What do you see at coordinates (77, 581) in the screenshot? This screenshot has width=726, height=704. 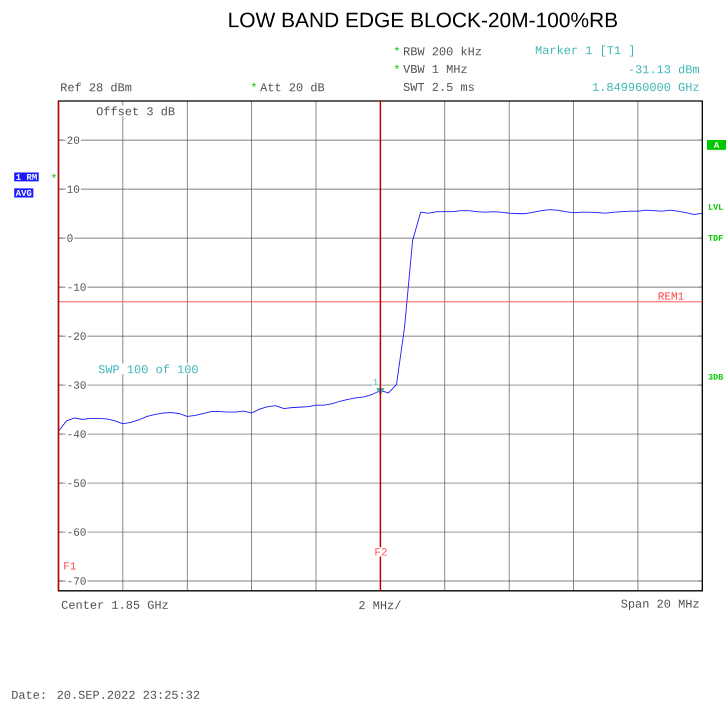 I see `y-tick-label: -70` at bounding box center [77, 581].